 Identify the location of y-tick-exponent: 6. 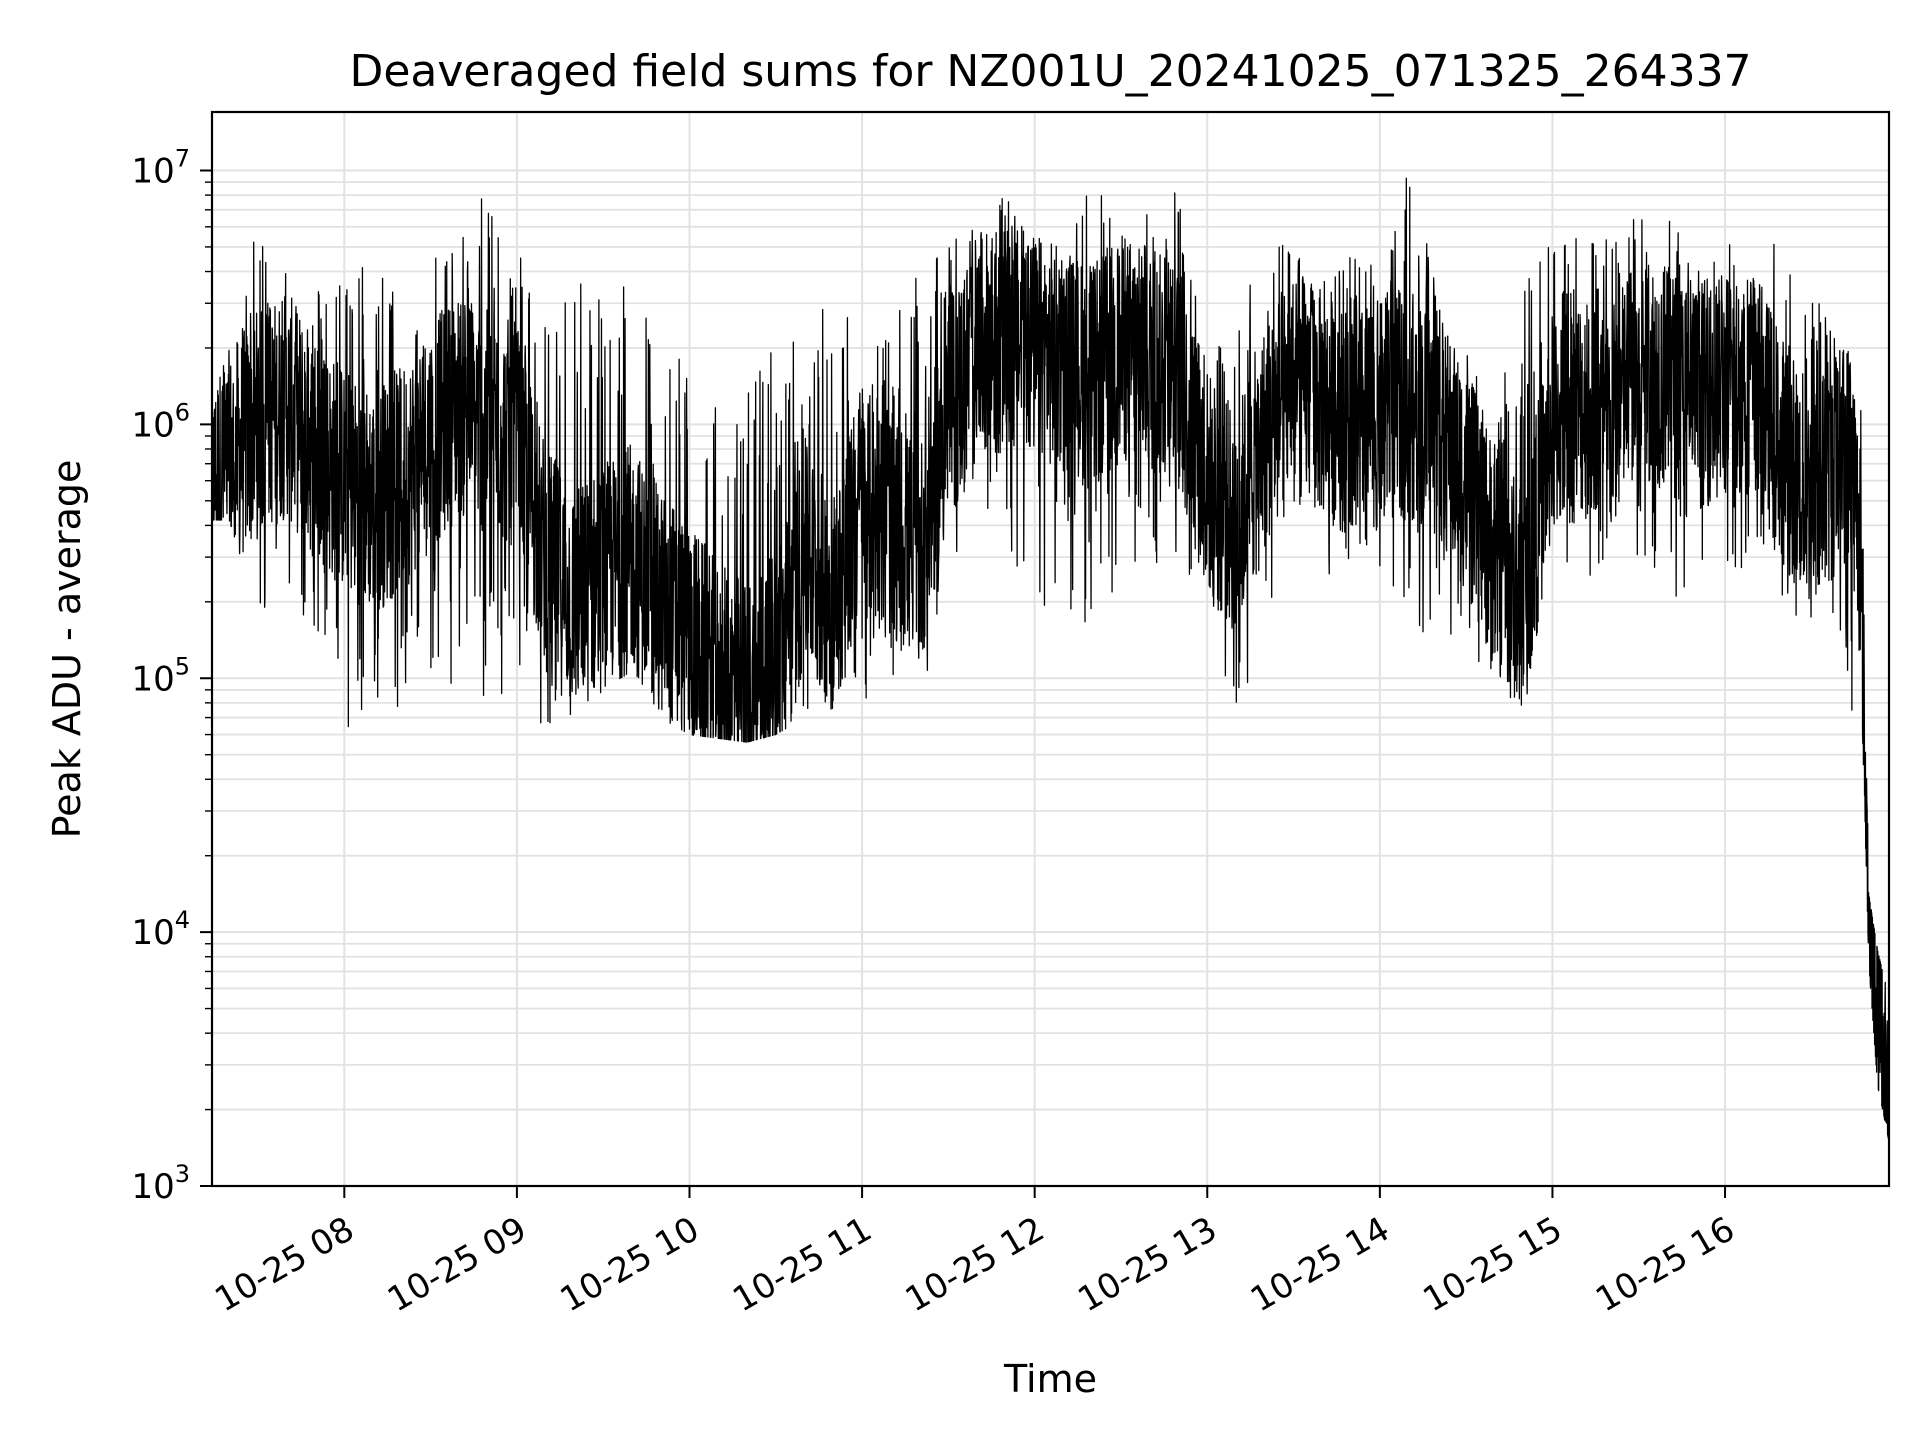
(182, 412).